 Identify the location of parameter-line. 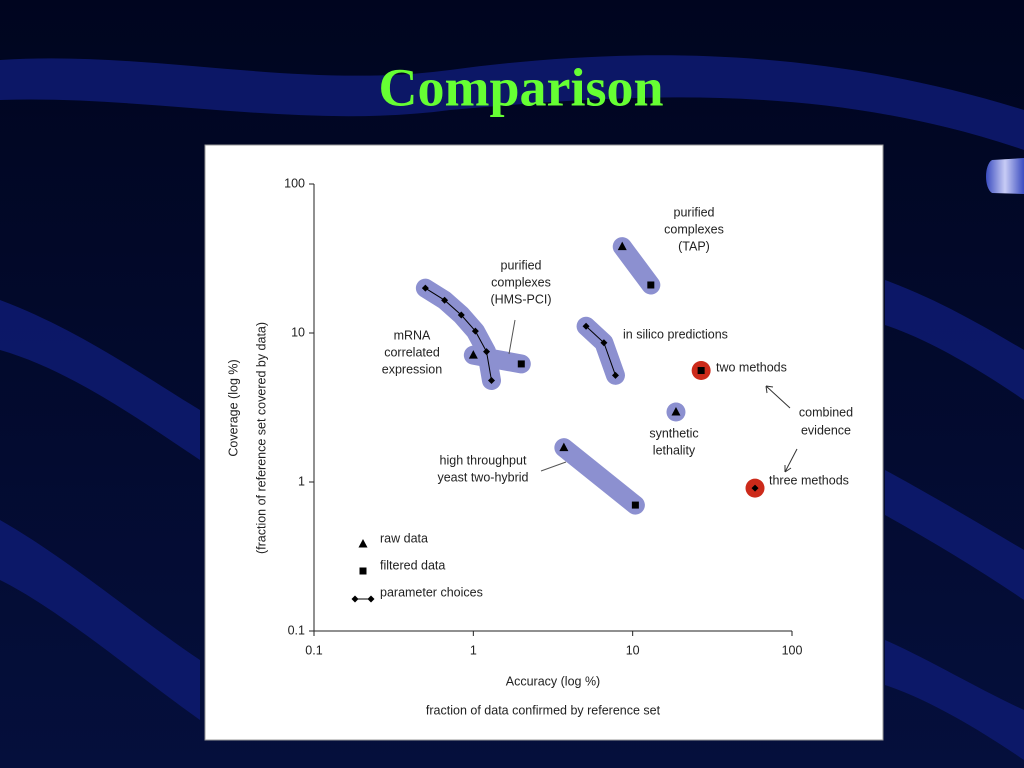
(458, 334).